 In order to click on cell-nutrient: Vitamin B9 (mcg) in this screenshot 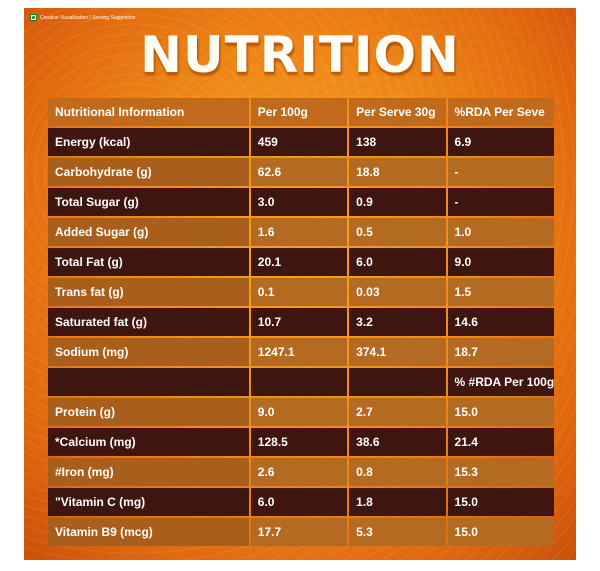, I will do `click(148, 532)`.